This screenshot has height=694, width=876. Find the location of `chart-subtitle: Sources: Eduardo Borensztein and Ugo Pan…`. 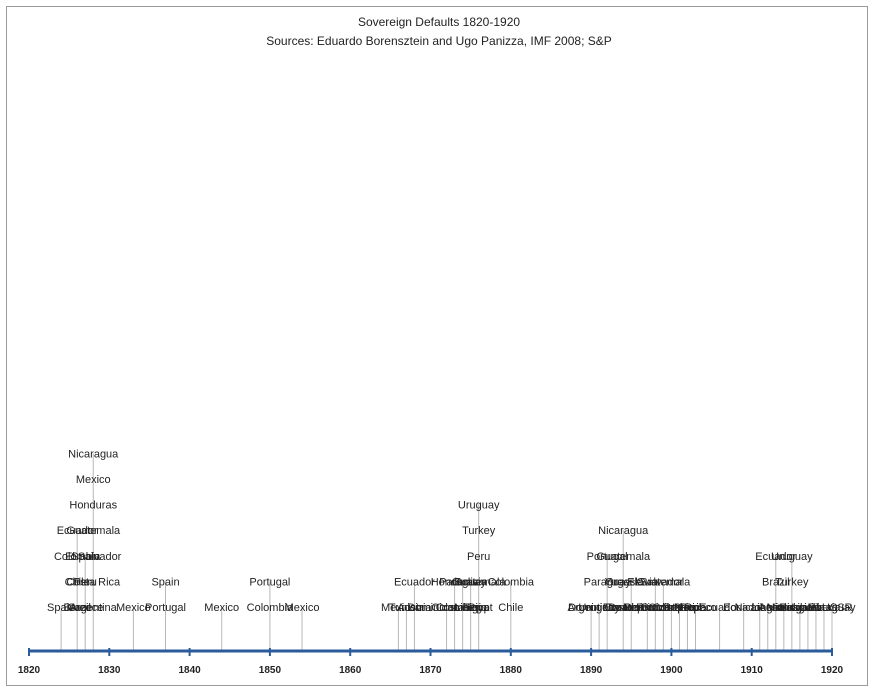

chart-subtitle: Sources: Eduardo Borensztein and Ugo Pan… is located at coordinates (439, 41).